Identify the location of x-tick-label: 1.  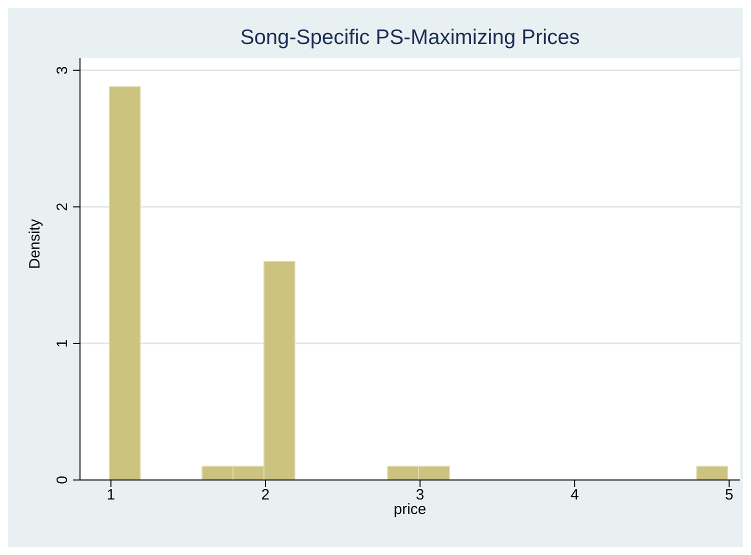
(111, 495).